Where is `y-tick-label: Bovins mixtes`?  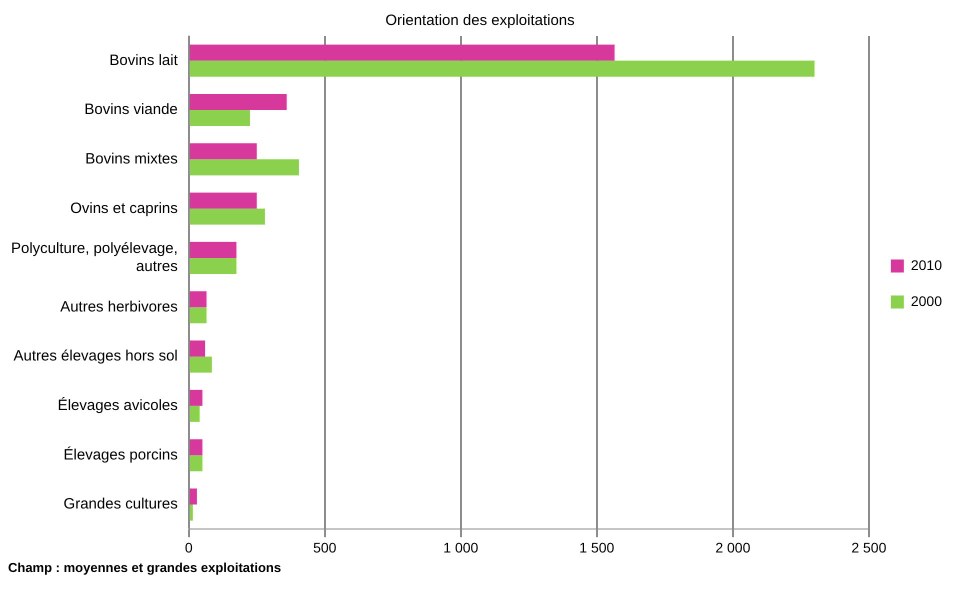
y-tick-label: Bovins mixtes is located at coordinates (131, 159).